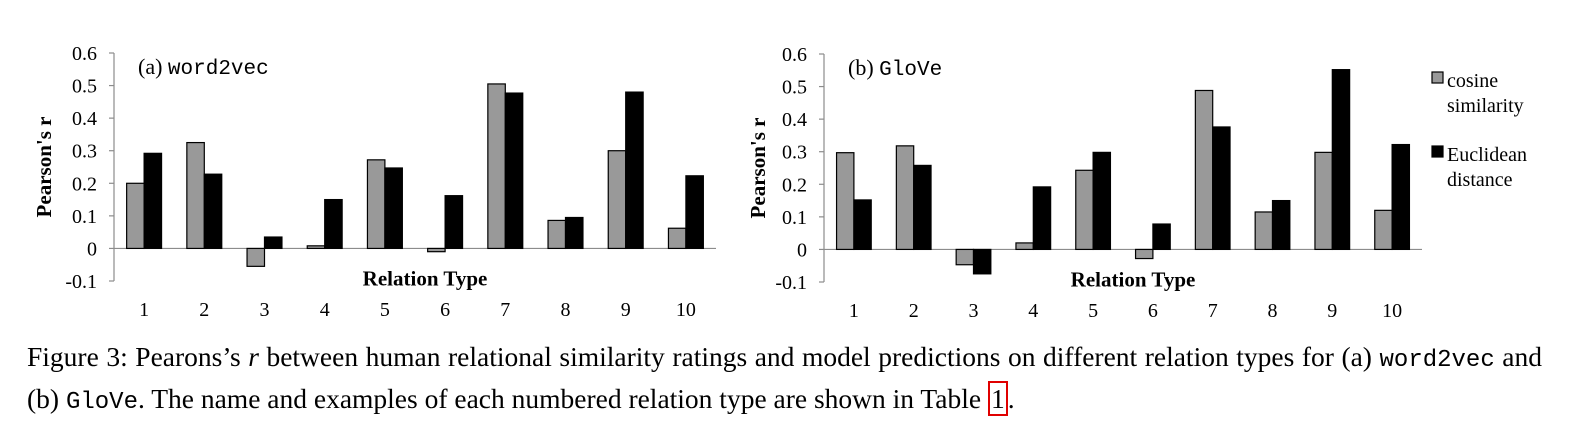  I want to click on chart-title-panel: (b), so click(863, 67).